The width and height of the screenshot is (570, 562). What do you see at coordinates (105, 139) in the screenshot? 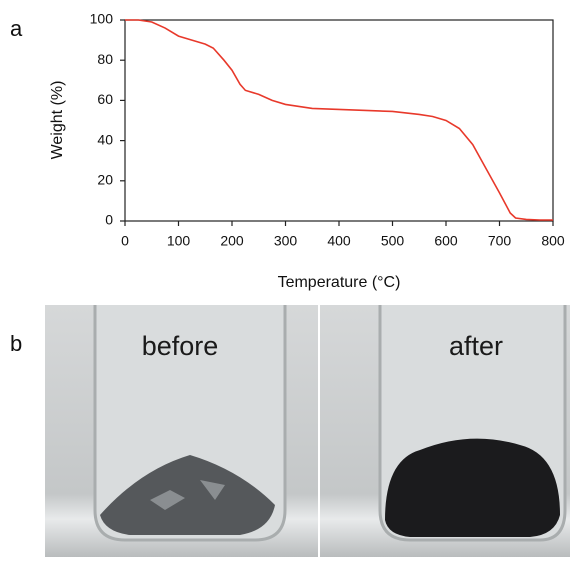
I see `y-tick-label: 40` at bounding box center [105, 139].